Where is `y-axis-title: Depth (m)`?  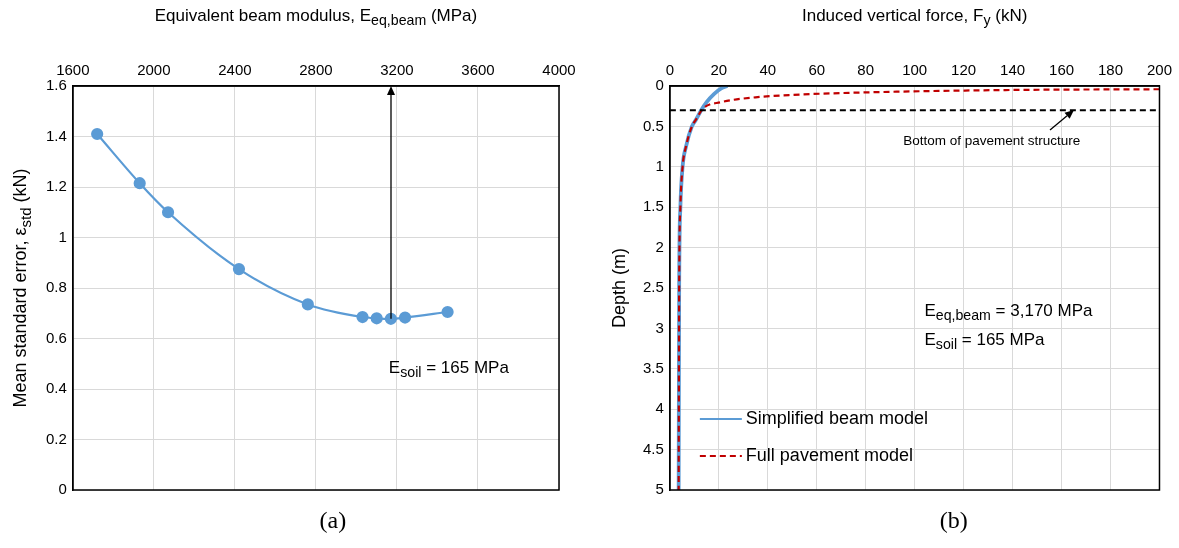
y-axis-title: Depth (m) is located at coordinates (619, 288).